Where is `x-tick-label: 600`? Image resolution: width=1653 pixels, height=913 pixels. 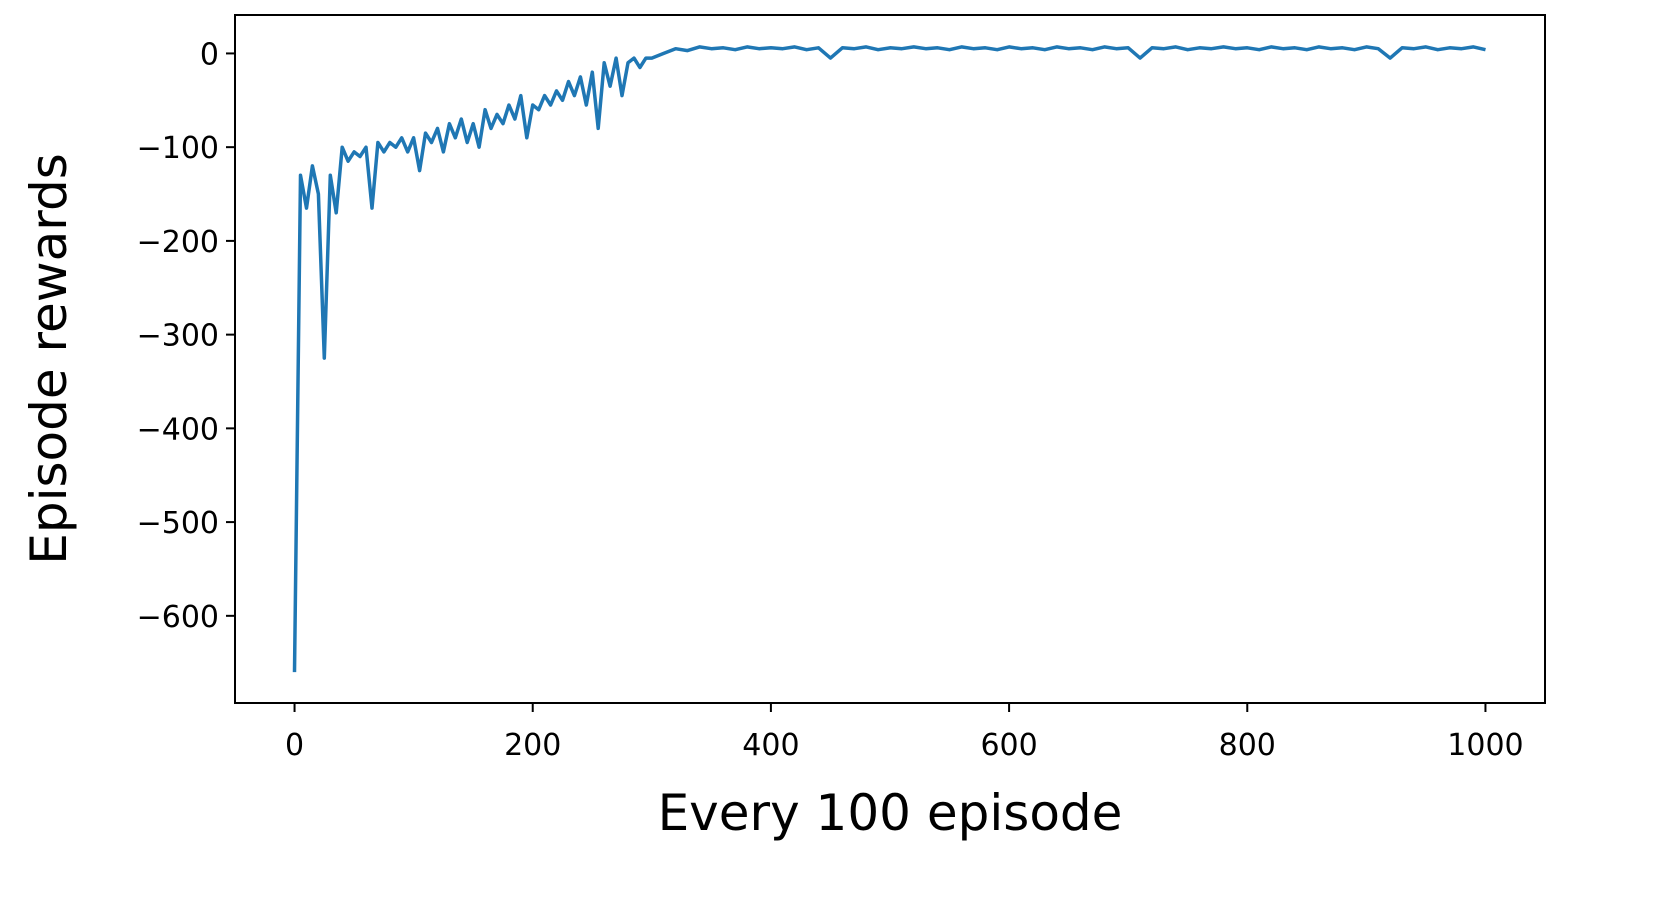
x-tick-label: 600 is located at coordinates (1008, 745).